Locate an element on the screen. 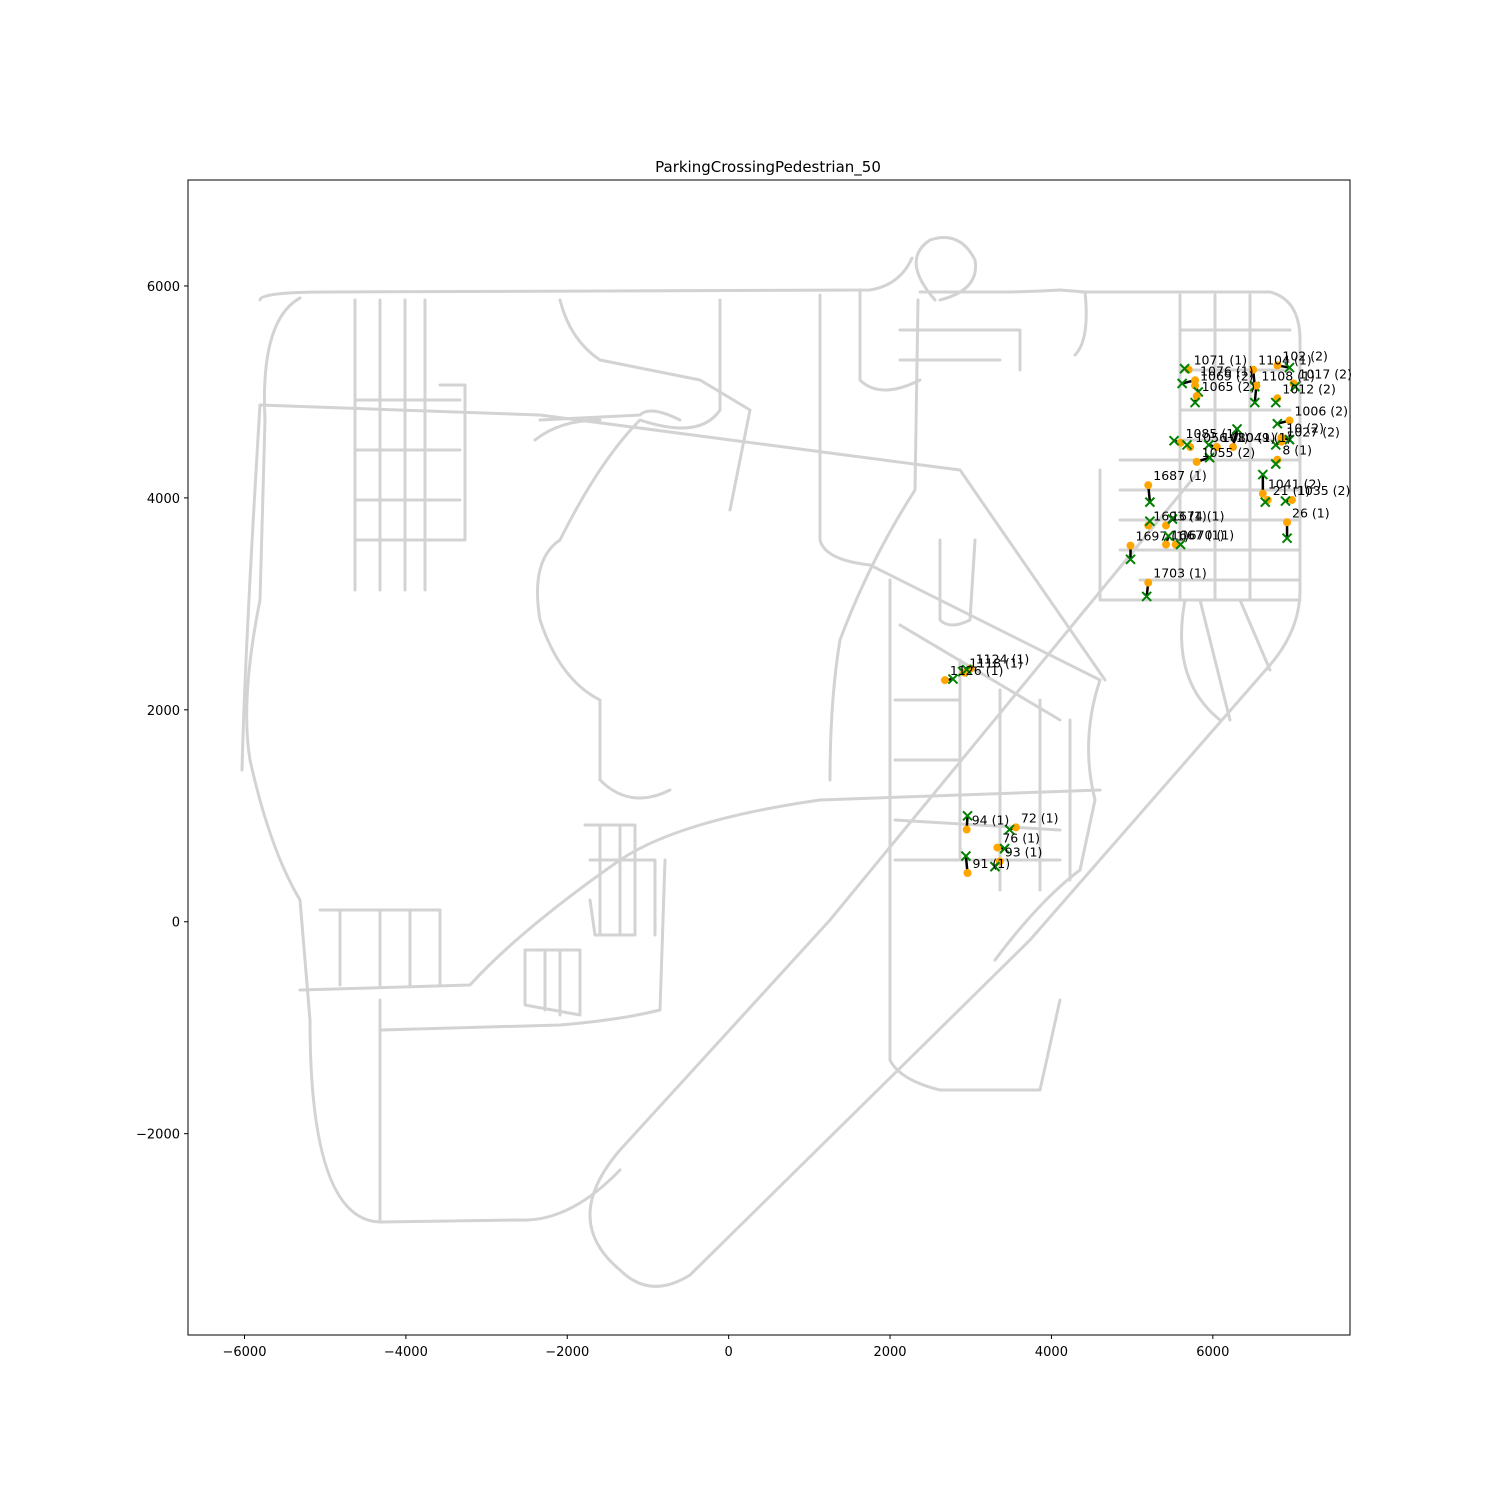 This screenshot has height=1500, width=1500. x-tick-label: 0 is located at coordinates (729, 1352).